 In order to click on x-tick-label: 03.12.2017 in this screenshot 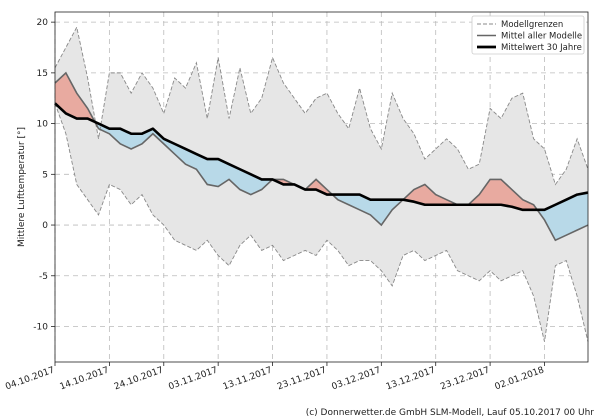, I will do `click(357, 378)`.